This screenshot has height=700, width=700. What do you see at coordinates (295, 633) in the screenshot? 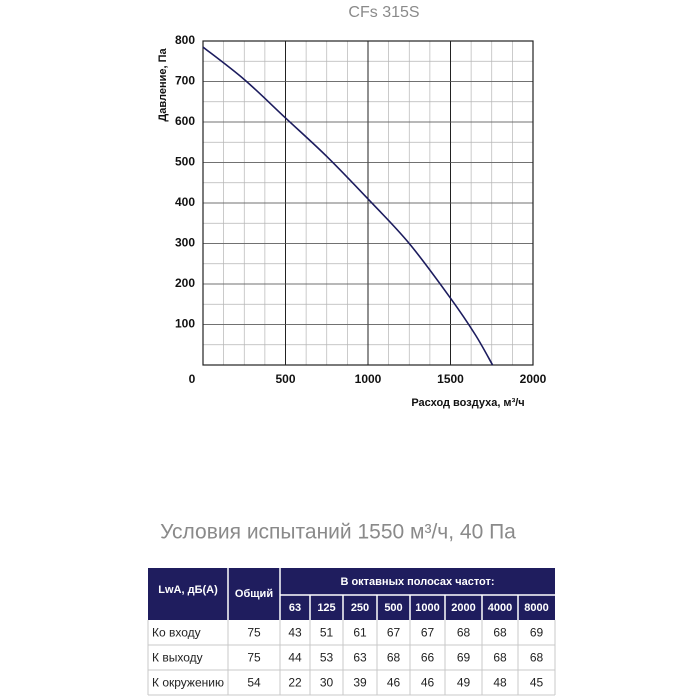
I see `cell: 43` at bounding box center [295, 633].